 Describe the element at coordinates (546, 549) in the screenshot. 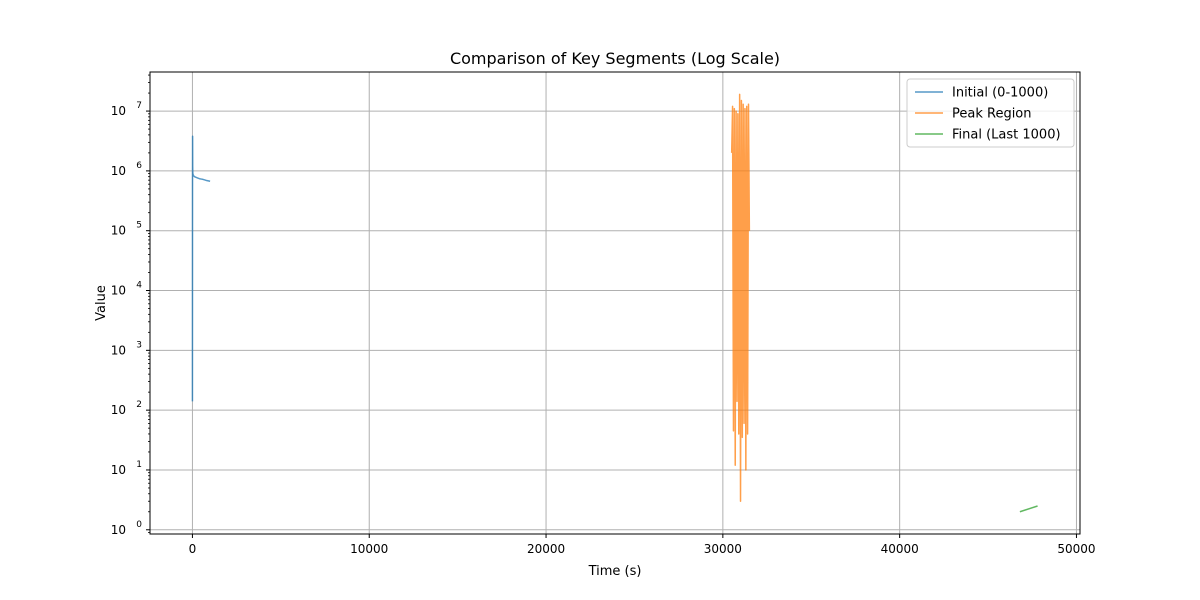

I see `x-tick-label: 20000` at that location.